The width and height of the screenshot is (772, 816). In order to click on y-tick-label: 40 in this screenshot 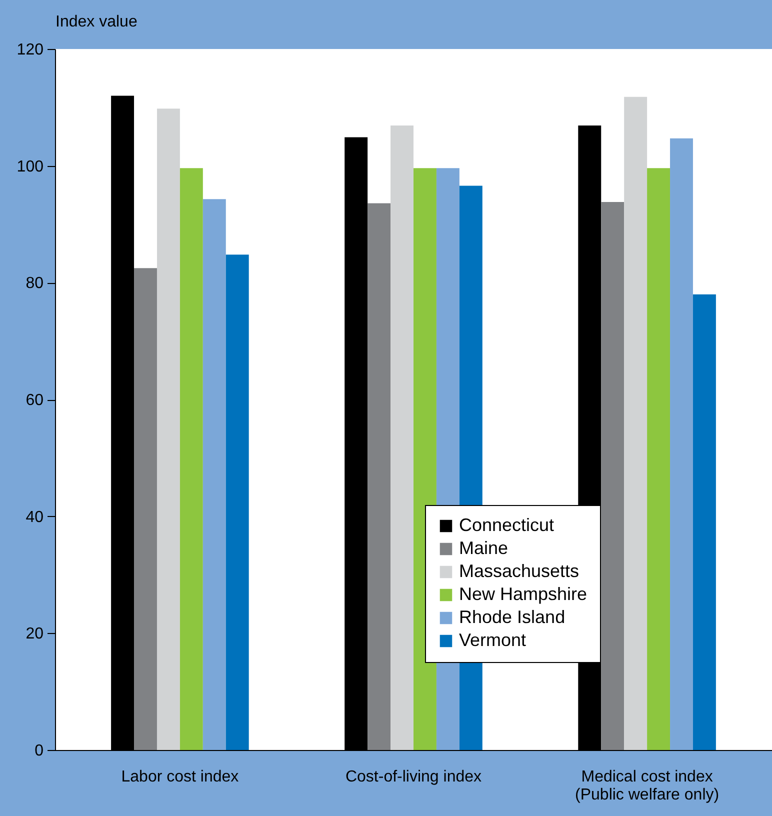, I will do `click(35, 517)`.